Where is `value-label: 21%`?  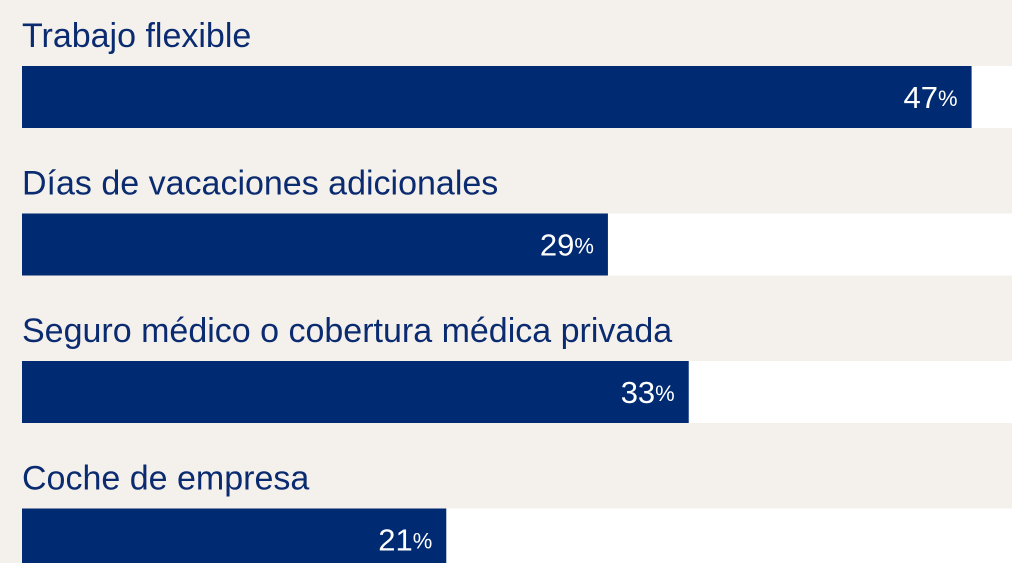
value-label: 21% is located at coordinates (405, 540).